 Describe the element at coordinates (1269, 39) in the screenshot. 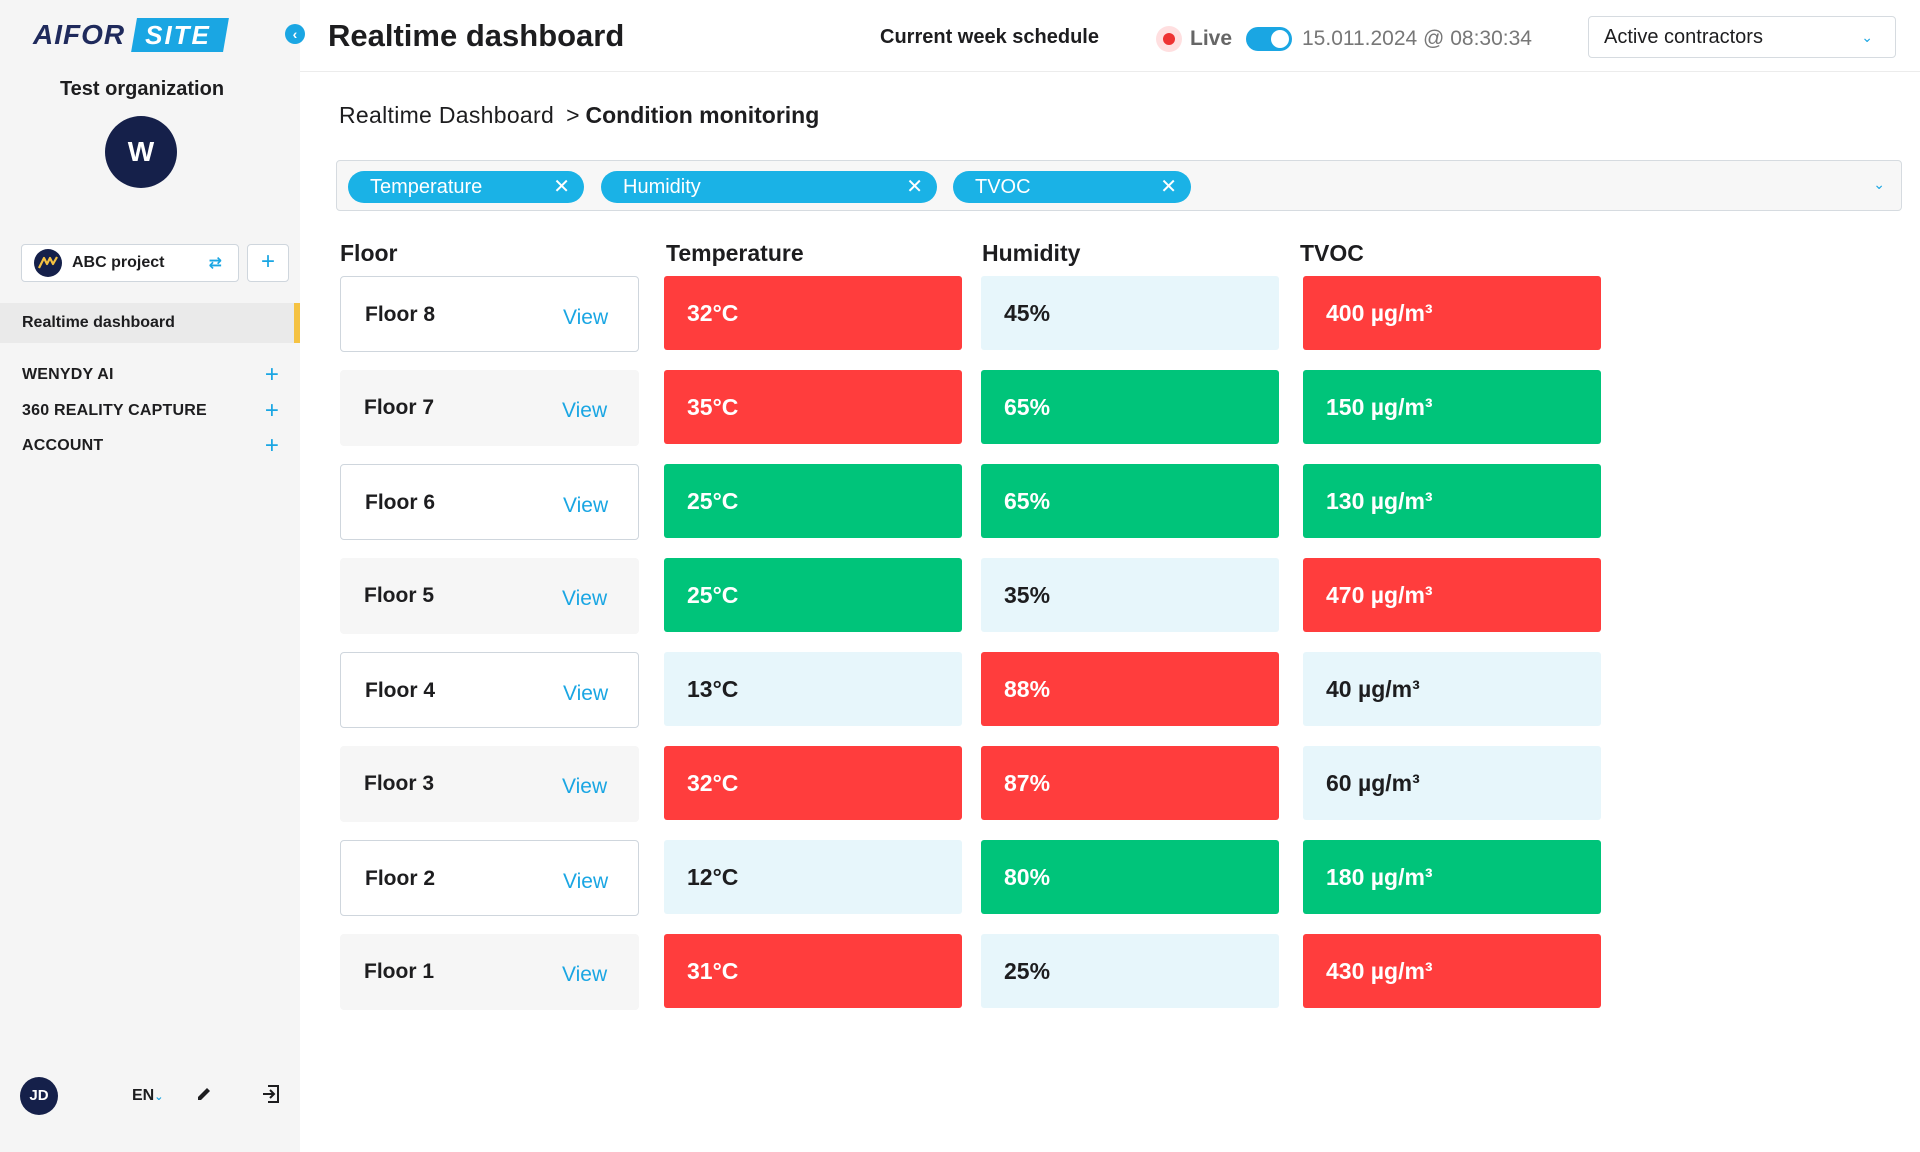

I see `live-toggle` at that location.